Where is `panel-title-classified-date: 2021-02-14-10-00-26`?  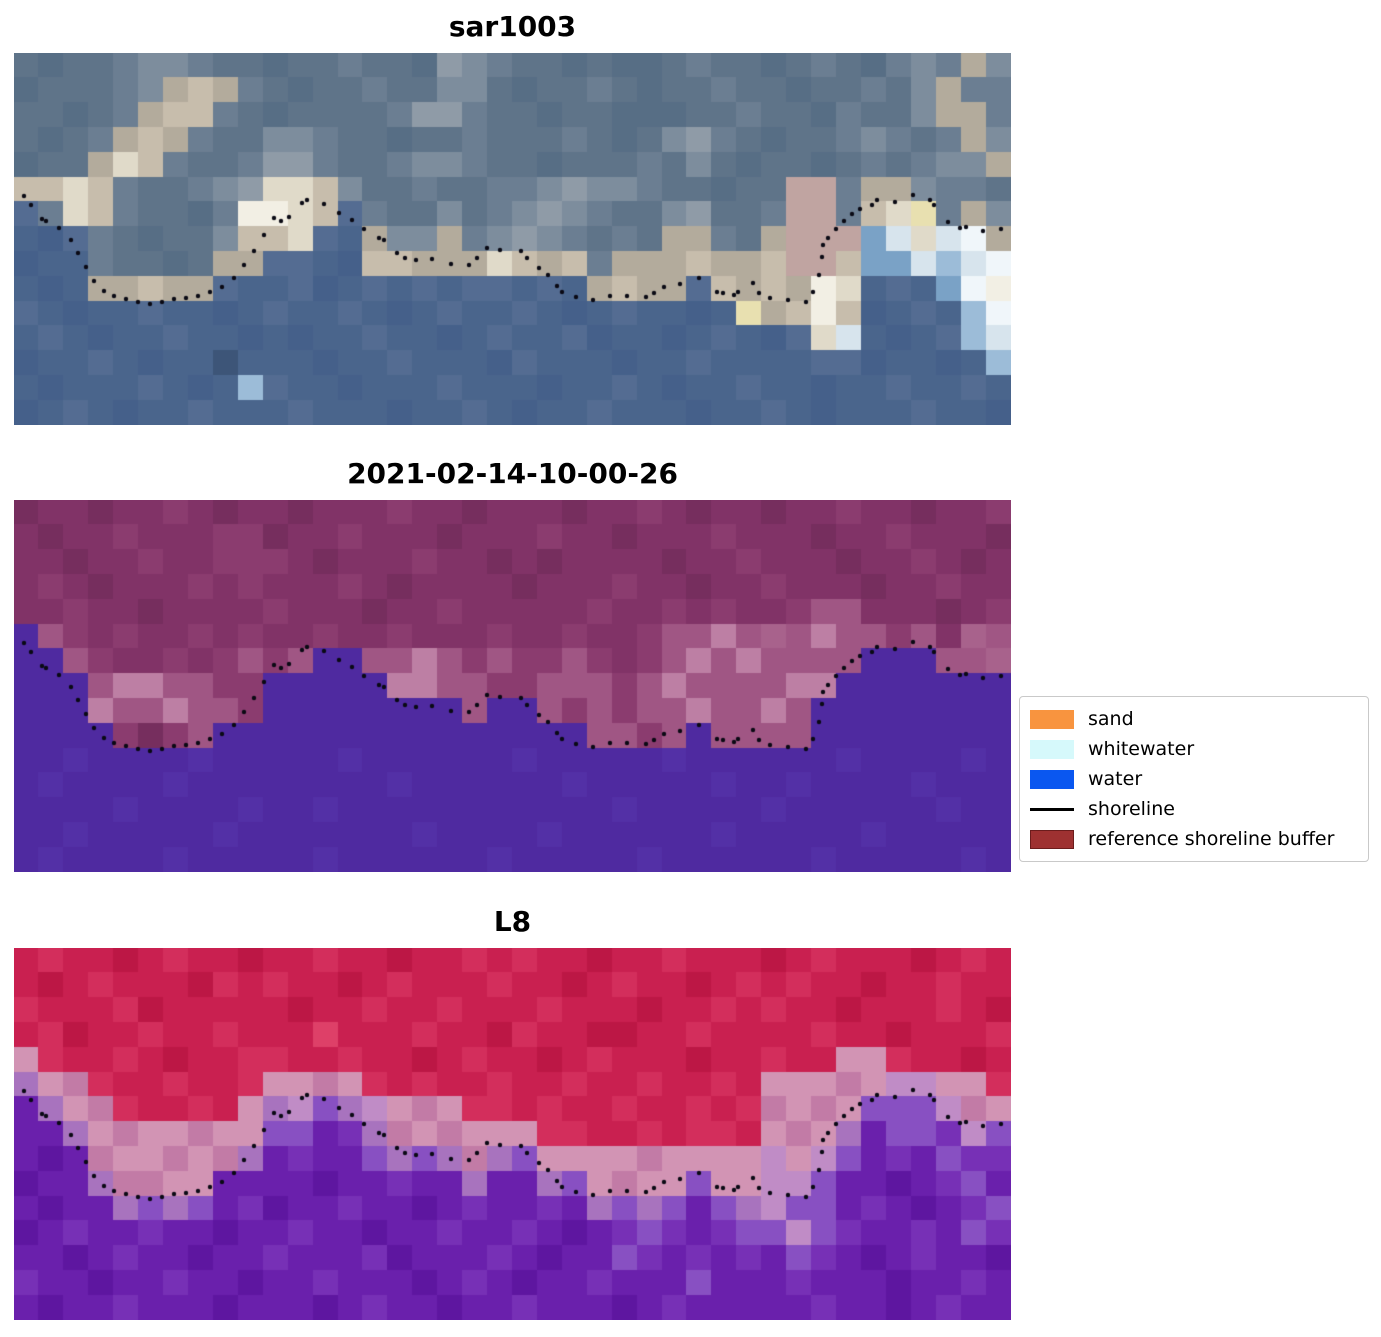
panel-title-classified-date: 2021-02-14-10-00-26 is located at coordinates (512, 473).